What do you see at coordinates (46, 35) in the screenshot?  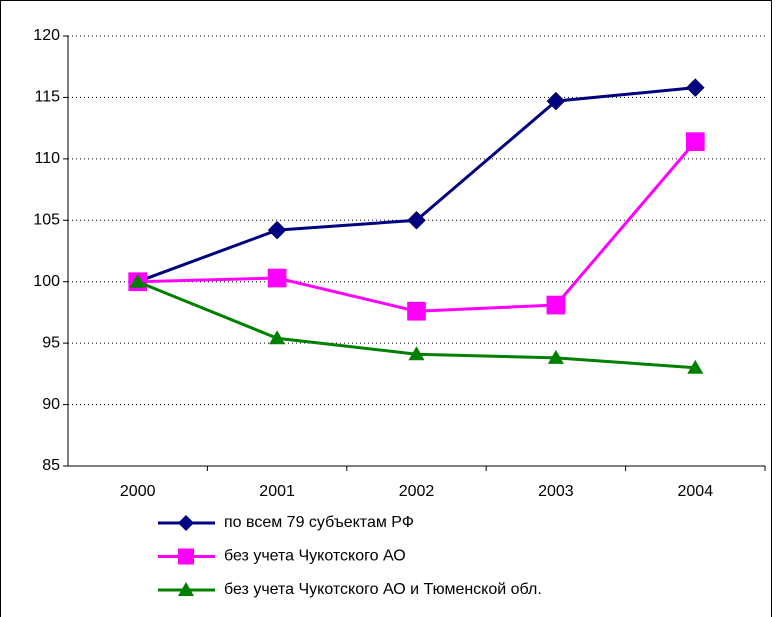 I see `y-tick-label: 120` at bounding box center [46, 35].